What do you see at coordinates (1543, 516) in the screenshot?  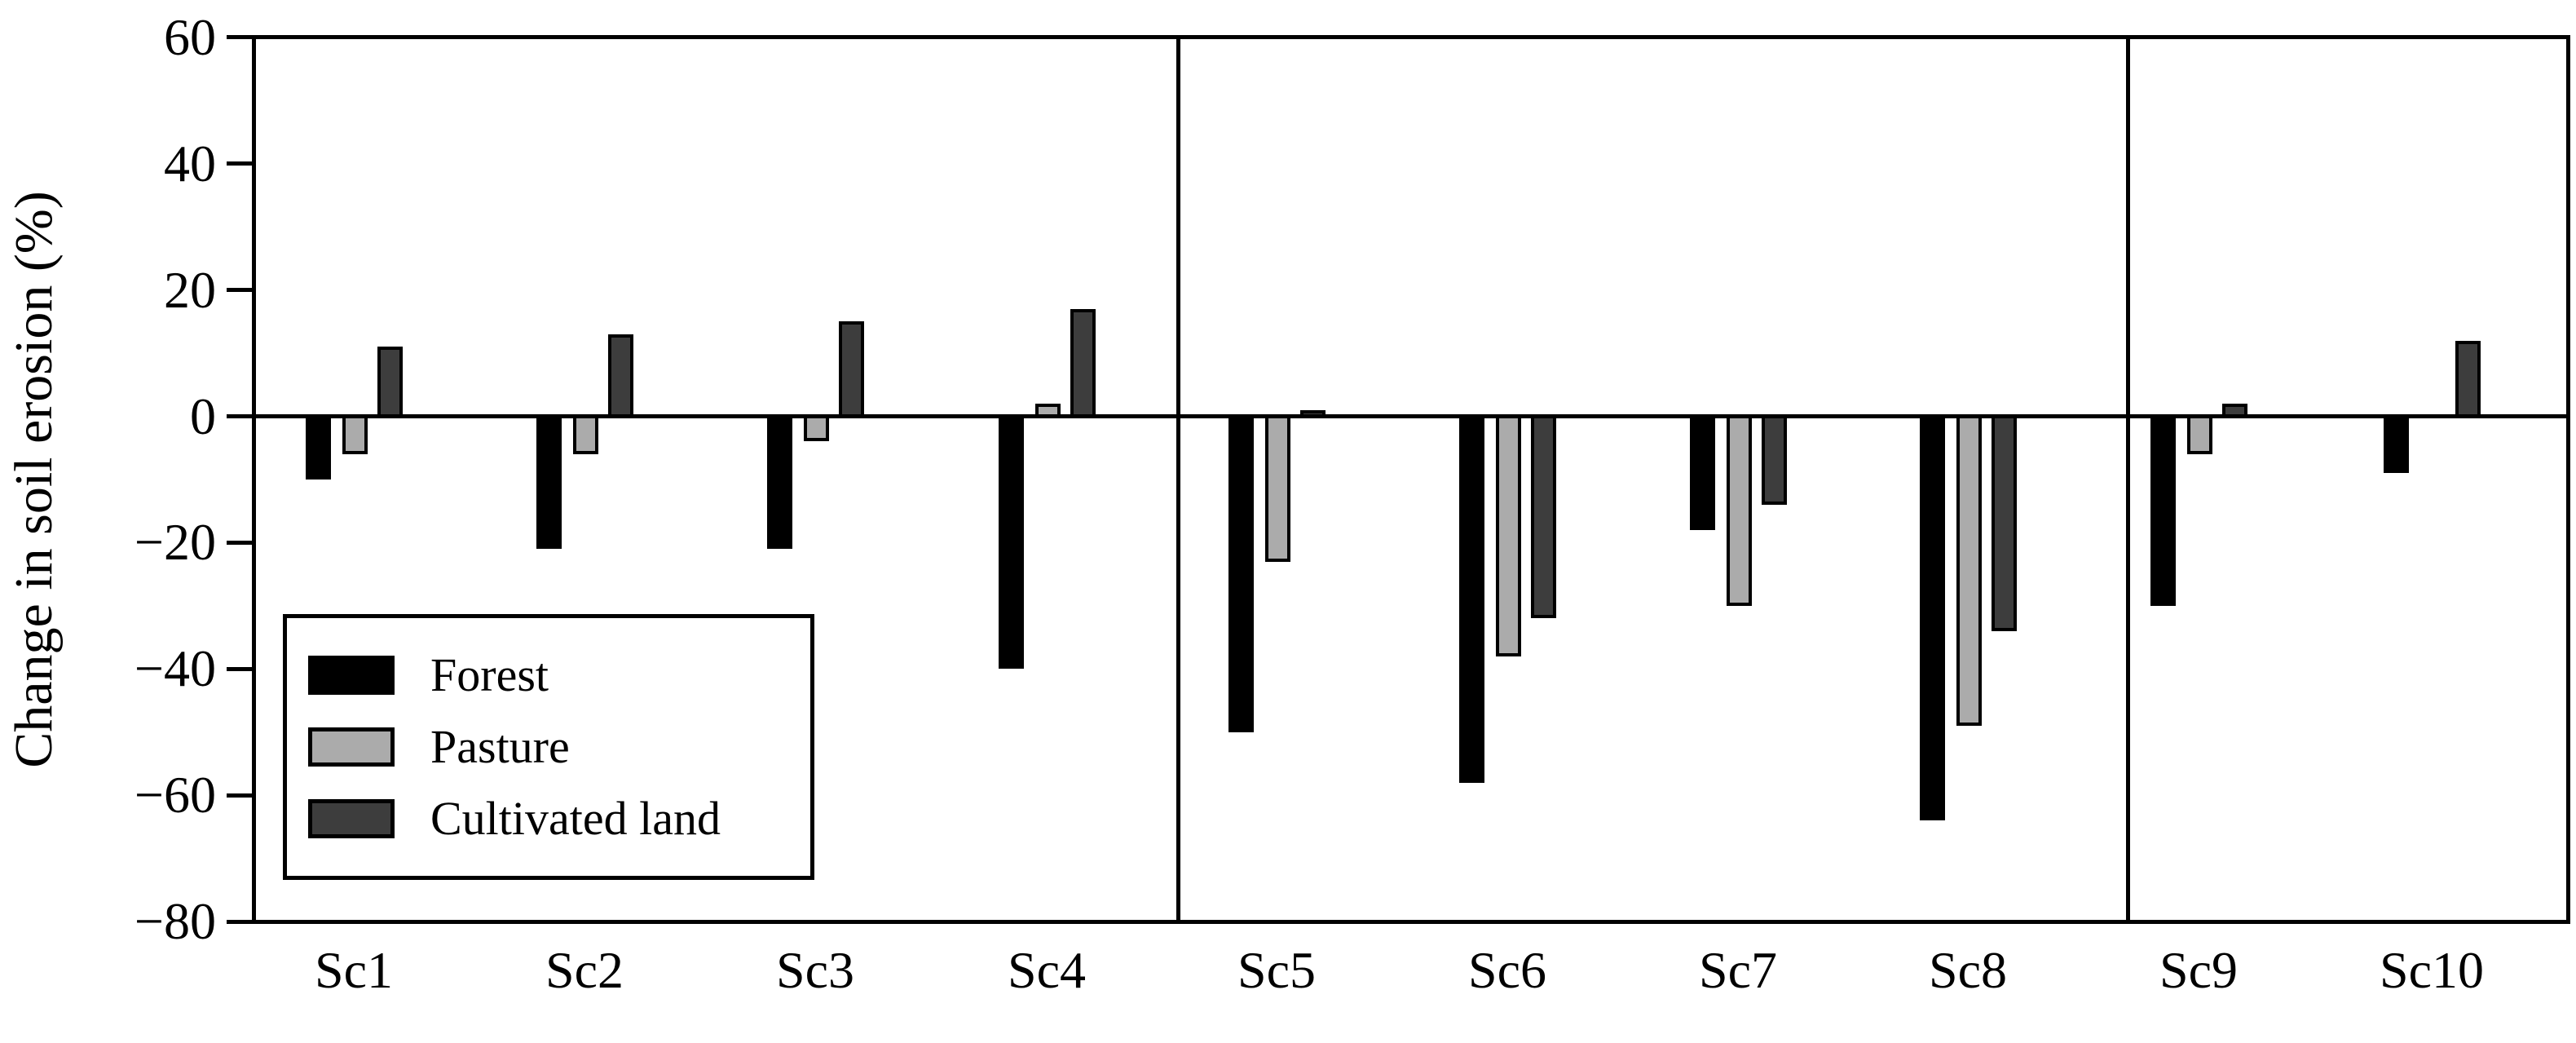 I see `bar-sc6-cultivated-land` at bounding box center [1543, 516].